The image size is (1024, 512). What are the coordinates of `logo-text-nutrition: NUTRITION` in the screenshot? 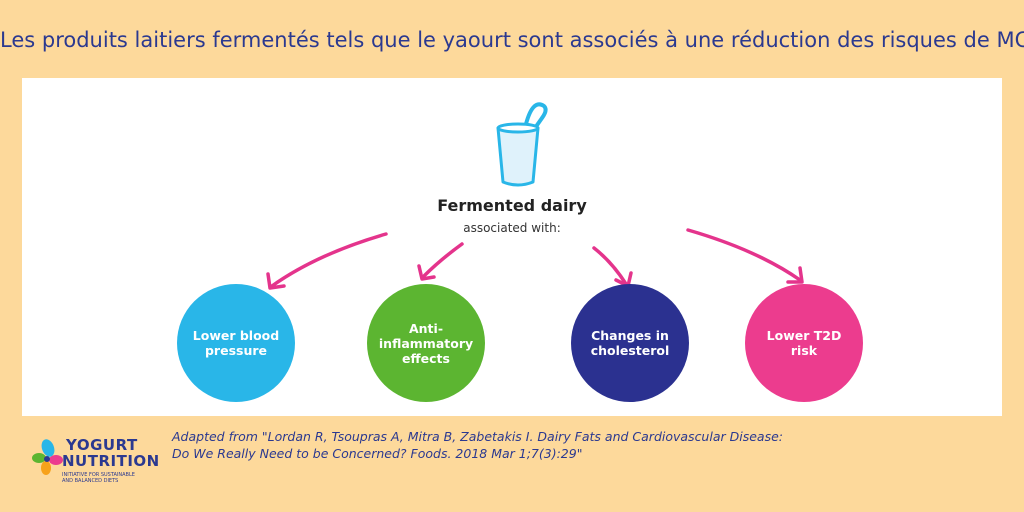 It's located at (111, 461).